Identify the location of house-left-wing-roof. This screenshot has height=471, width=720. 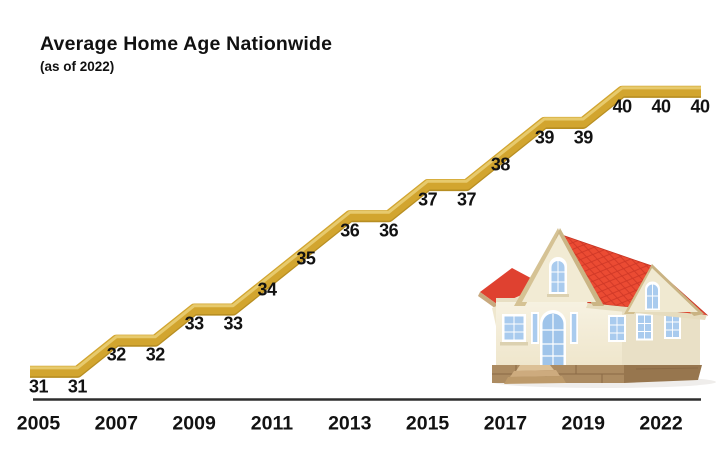
(511, 290).